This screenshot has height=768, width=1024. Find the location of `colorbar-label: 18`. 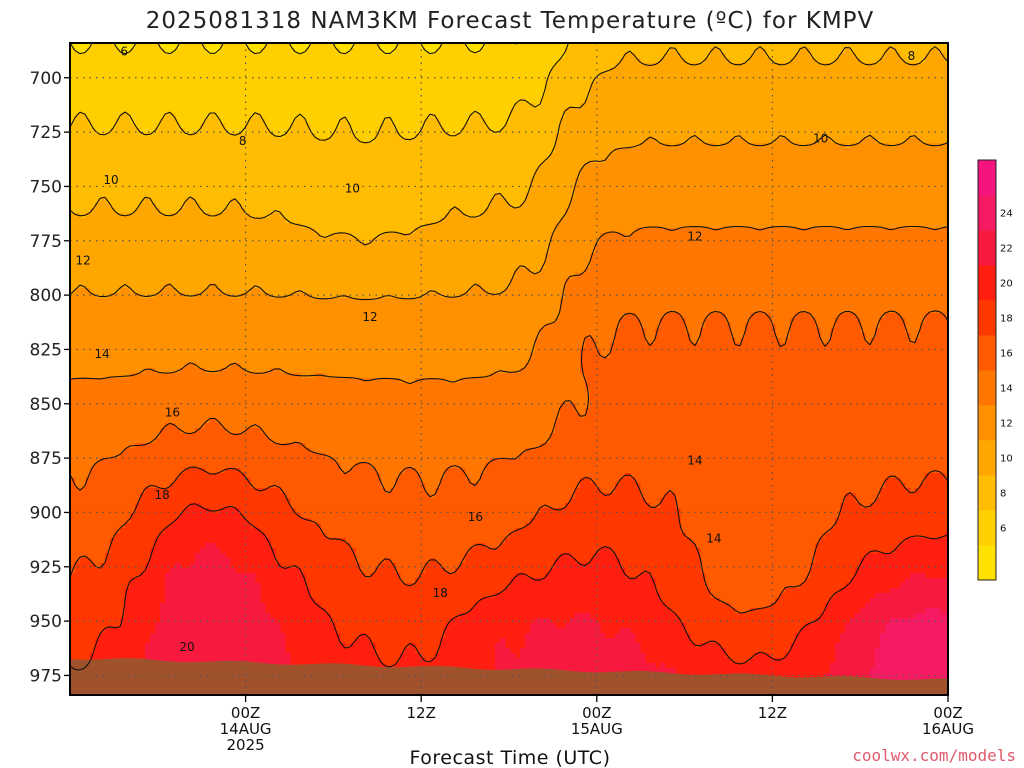

colorbar-label: 18 is located at coordinates (1006, 319).